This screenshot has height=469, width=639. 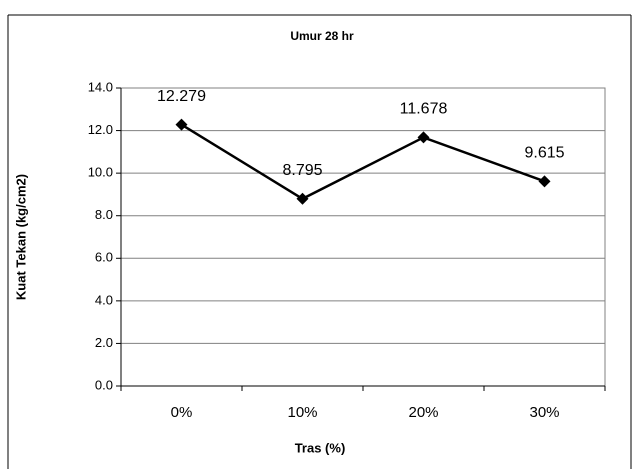 What do you see at coordinates (362, 162) in the screenshot?
I see `series-line` at bounding box center [362, 162].